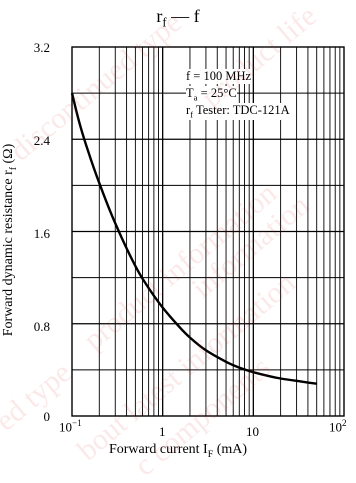 The width and height of the screenshot is (356, 483). I want to click on chart-title: rf — f, so click(178, 18).